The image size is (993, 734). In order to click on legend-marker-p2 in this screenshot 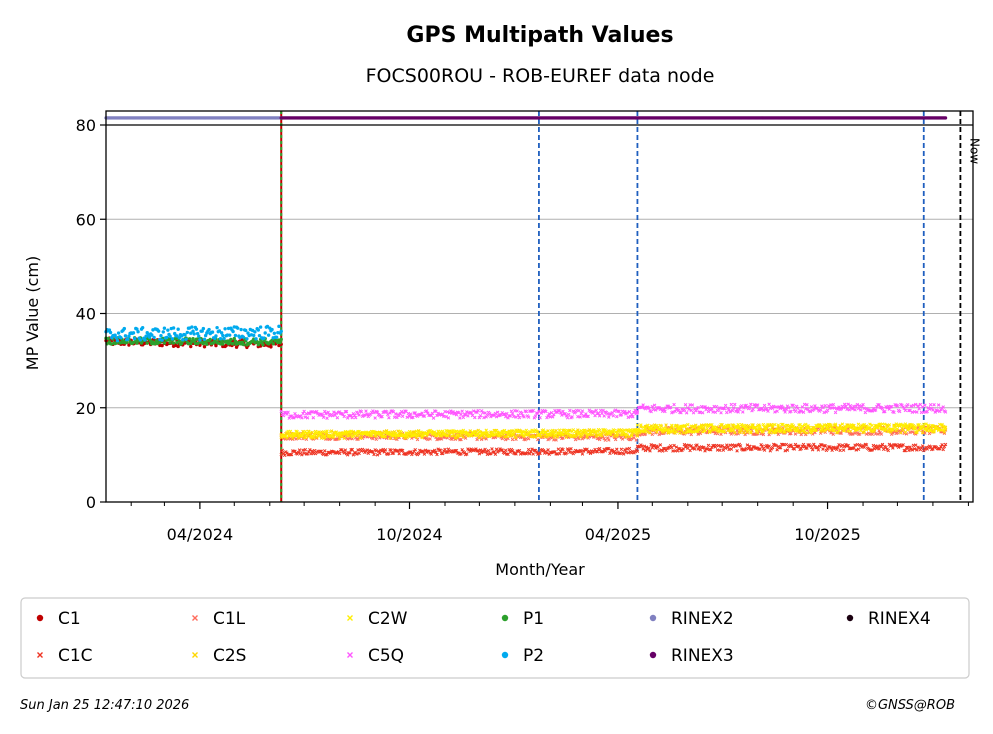, I will do `click(505, 655)`.